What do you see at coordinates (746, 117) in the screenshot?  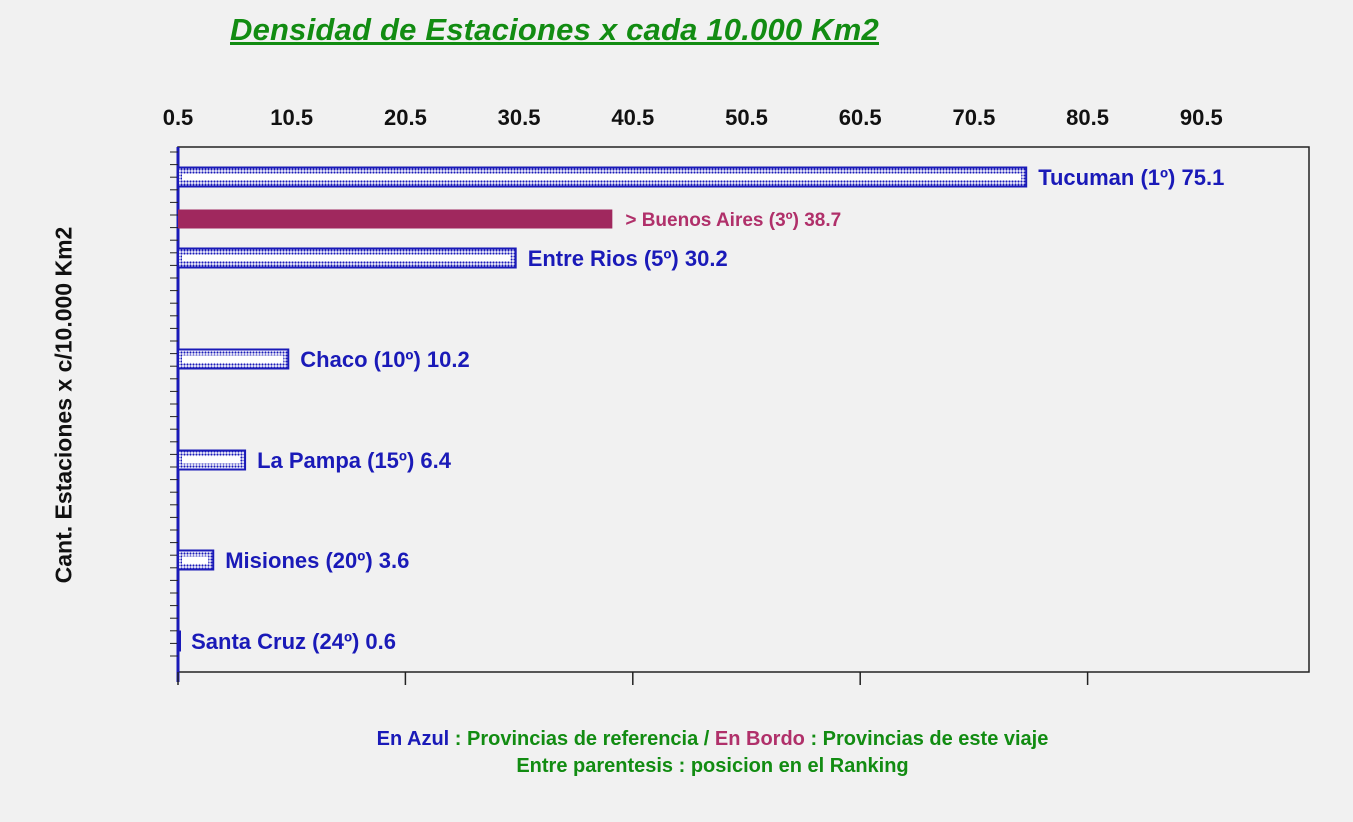 I see `x-tick-label: 50.5` at bounding box center [746, 117].